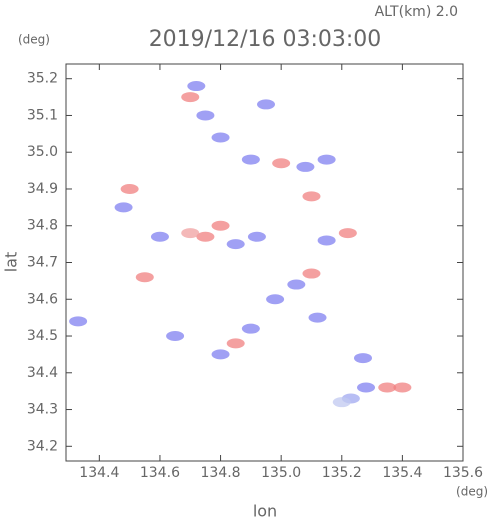 Image resolution: width=491 pixels, height=521 pixels. I want to click on x-tick-label: 134.4, so click(99, 473).